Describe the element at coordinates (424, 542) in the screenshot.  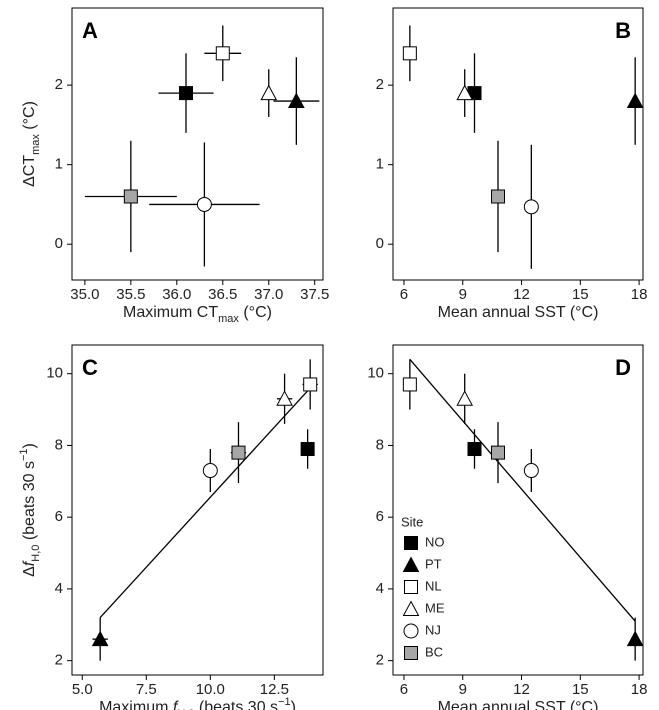
I see `legend-entry: NO` at that location.